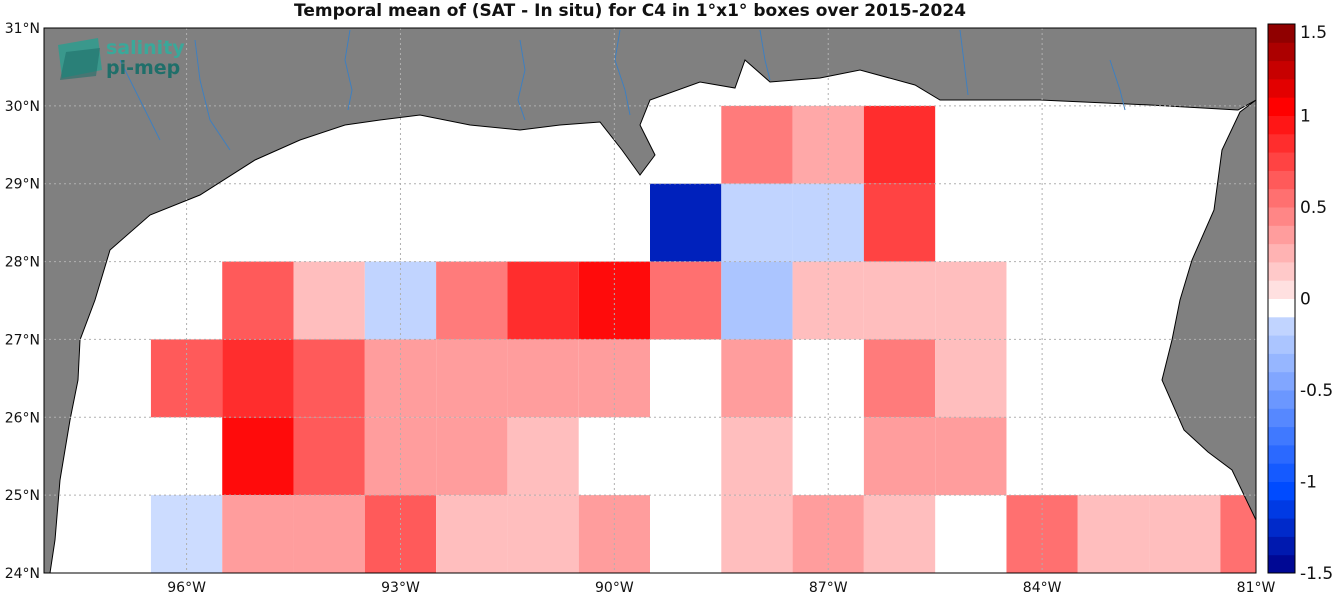 This screenshot has width=1339, height=594. I want to click on colorbar-tick-label: 0.5, so click(1313, 208).